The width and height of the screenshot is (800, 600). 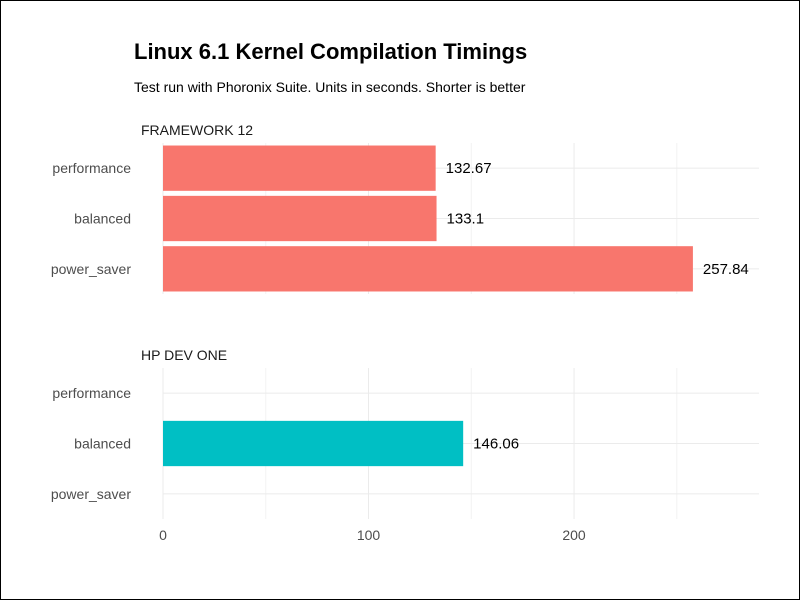 I want to click on x-axis: 0 100 200, so click(x=372, y=535).